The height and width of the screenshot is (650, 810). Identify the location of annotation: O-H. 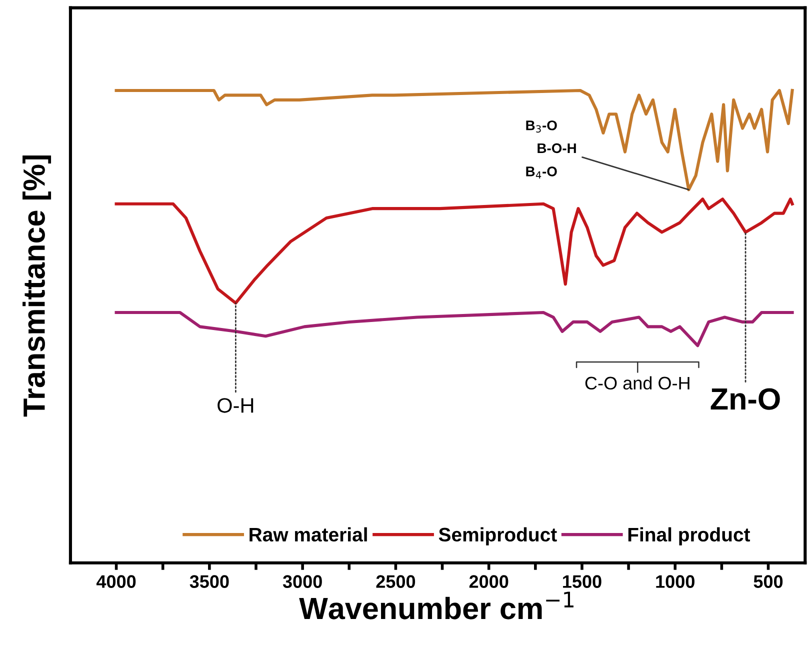
(236, 405).